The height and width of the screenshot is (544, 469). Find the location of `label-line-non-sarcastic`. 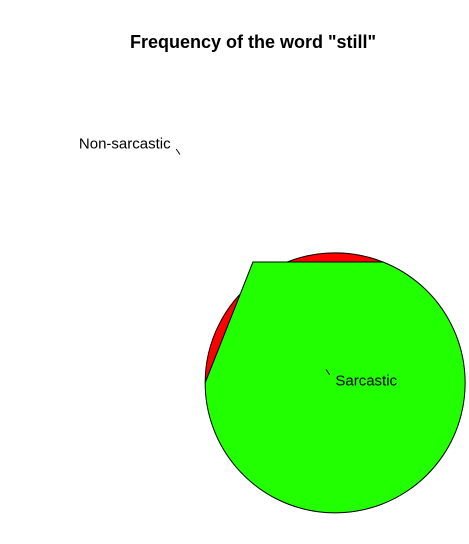

label-line-non-sarcastic is located at coordinates (178, 151).